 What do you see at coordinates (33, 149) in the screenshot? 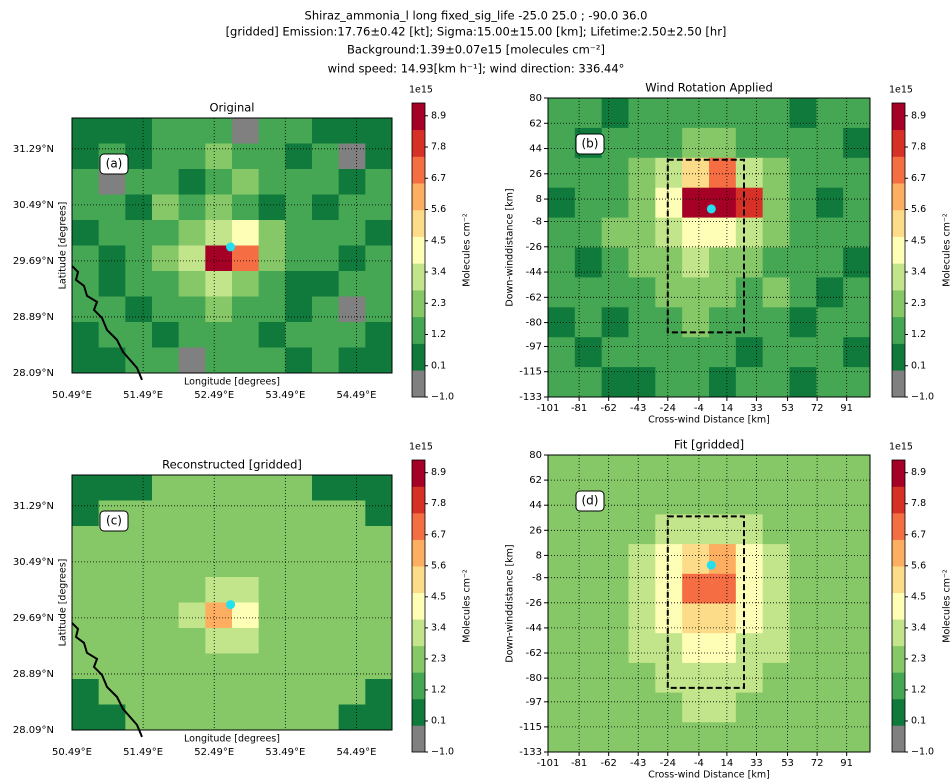
I see `y-tick-label: 31.29°N` at bounding box center [33, 149].